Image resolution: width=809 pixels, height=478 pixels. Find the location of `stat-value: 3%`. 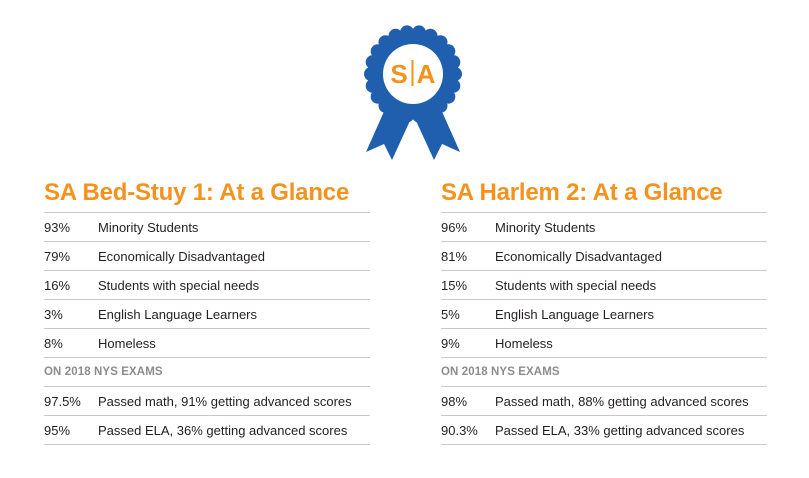

stat-value: 3% is located at coordinates (53, 314).